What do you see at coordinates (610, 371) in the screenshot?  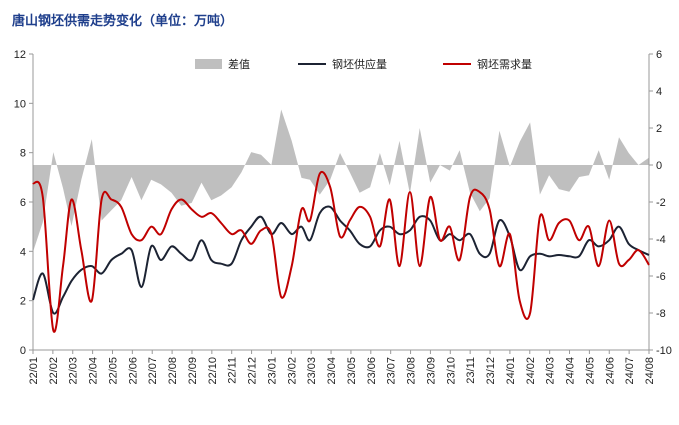 I see `x-tick-label: 24/06` at bounding box center [610, 371].